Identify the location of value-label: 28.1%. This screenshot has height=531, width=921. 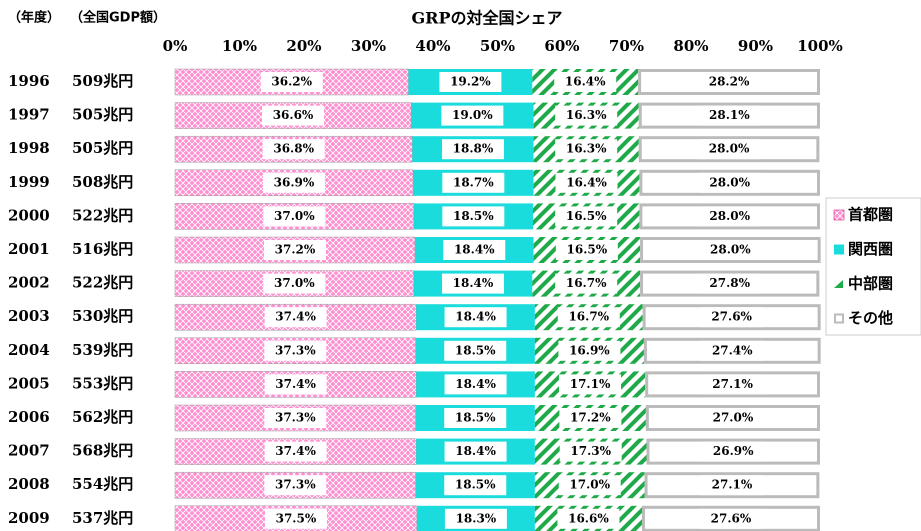
(729, 115).